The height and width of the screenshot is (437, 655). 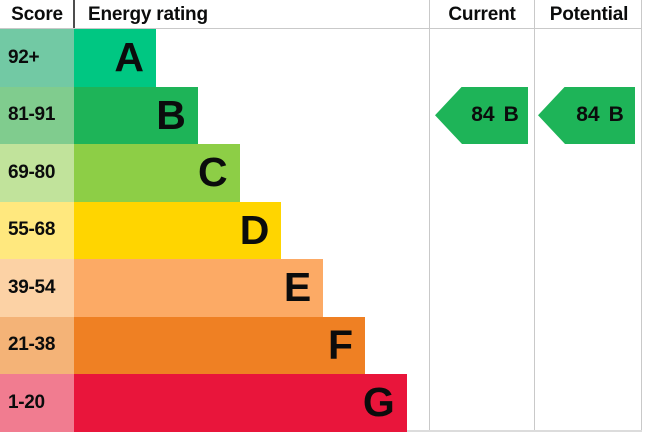 I want to click on current-rating-value: 84, so click(x=483, y=115).